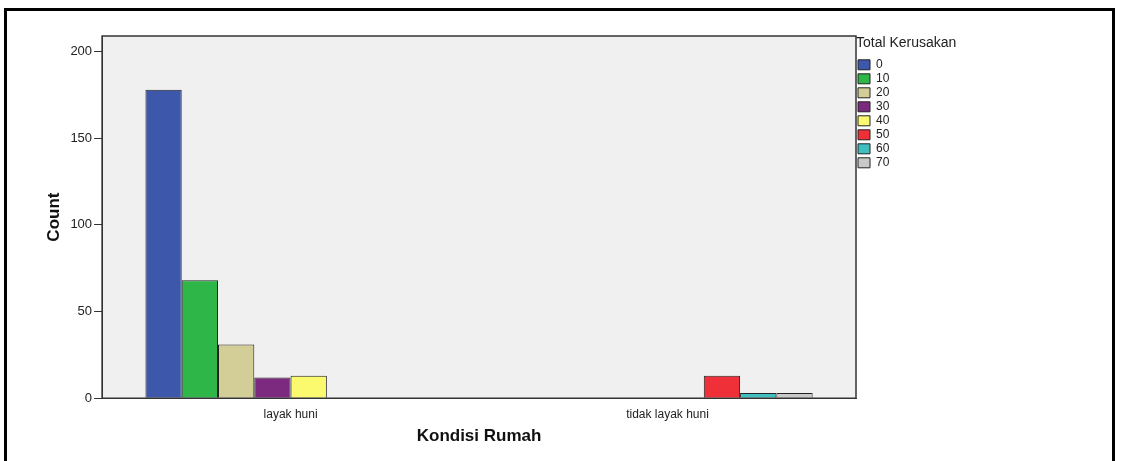 The width and height of the screenshot is (1121, 461). Describe the element at coordinates (879, 64) in the screenshot. I see `legend-label: 0` at that location.